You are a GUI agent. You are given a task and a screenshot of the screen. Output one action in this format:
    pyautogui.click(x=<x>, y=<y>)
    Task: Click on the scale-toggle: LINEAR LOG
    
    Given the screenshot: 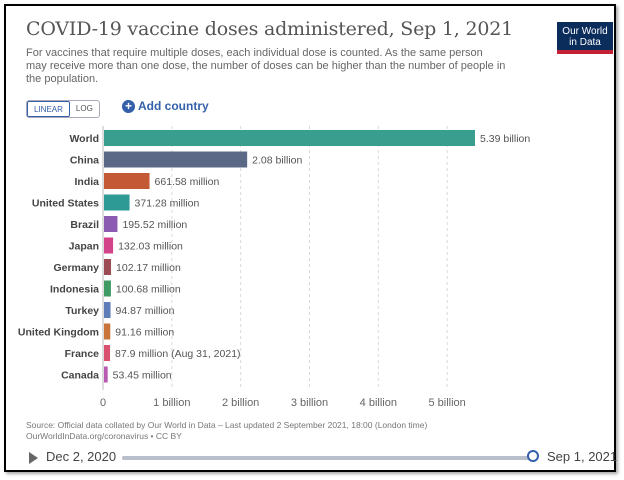 What is the action you would take?
    pyautogui.click(x=63, y=109)
    